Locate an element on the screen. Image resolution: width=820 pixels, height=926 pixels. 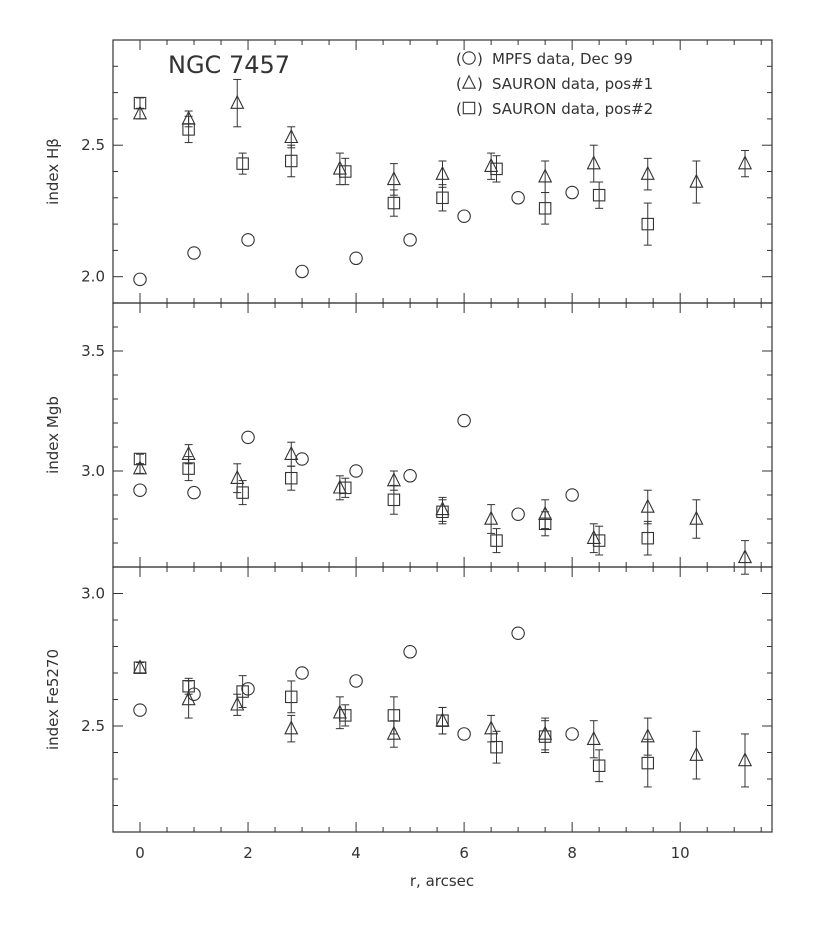
panel-1-y-tick-label: 2.5 is located at coordinates (93, 145).